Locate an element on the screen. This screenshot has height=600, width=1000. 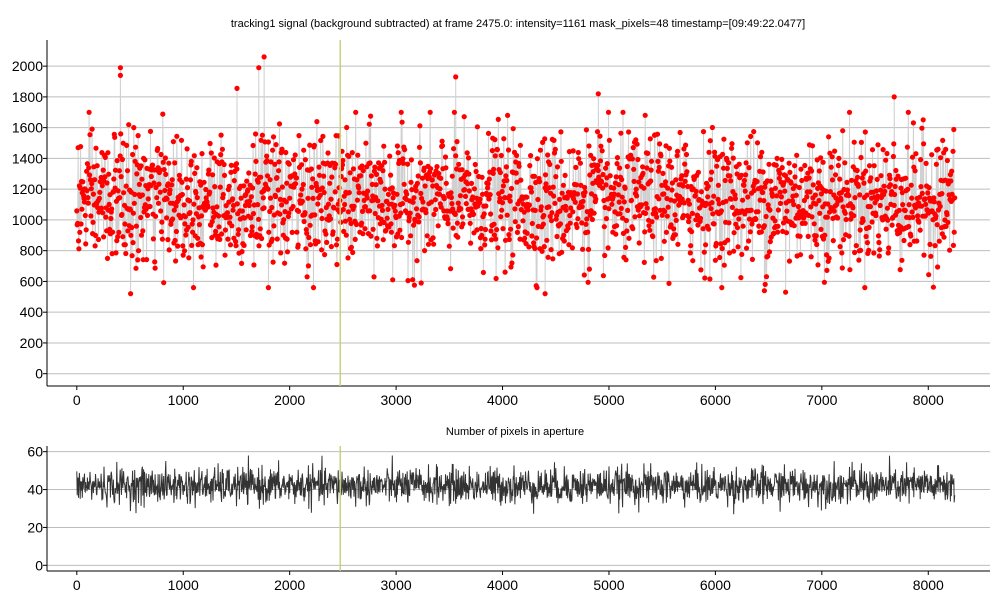
aperture-x-tick-label: 1000 is located at coordinates (183, 585).